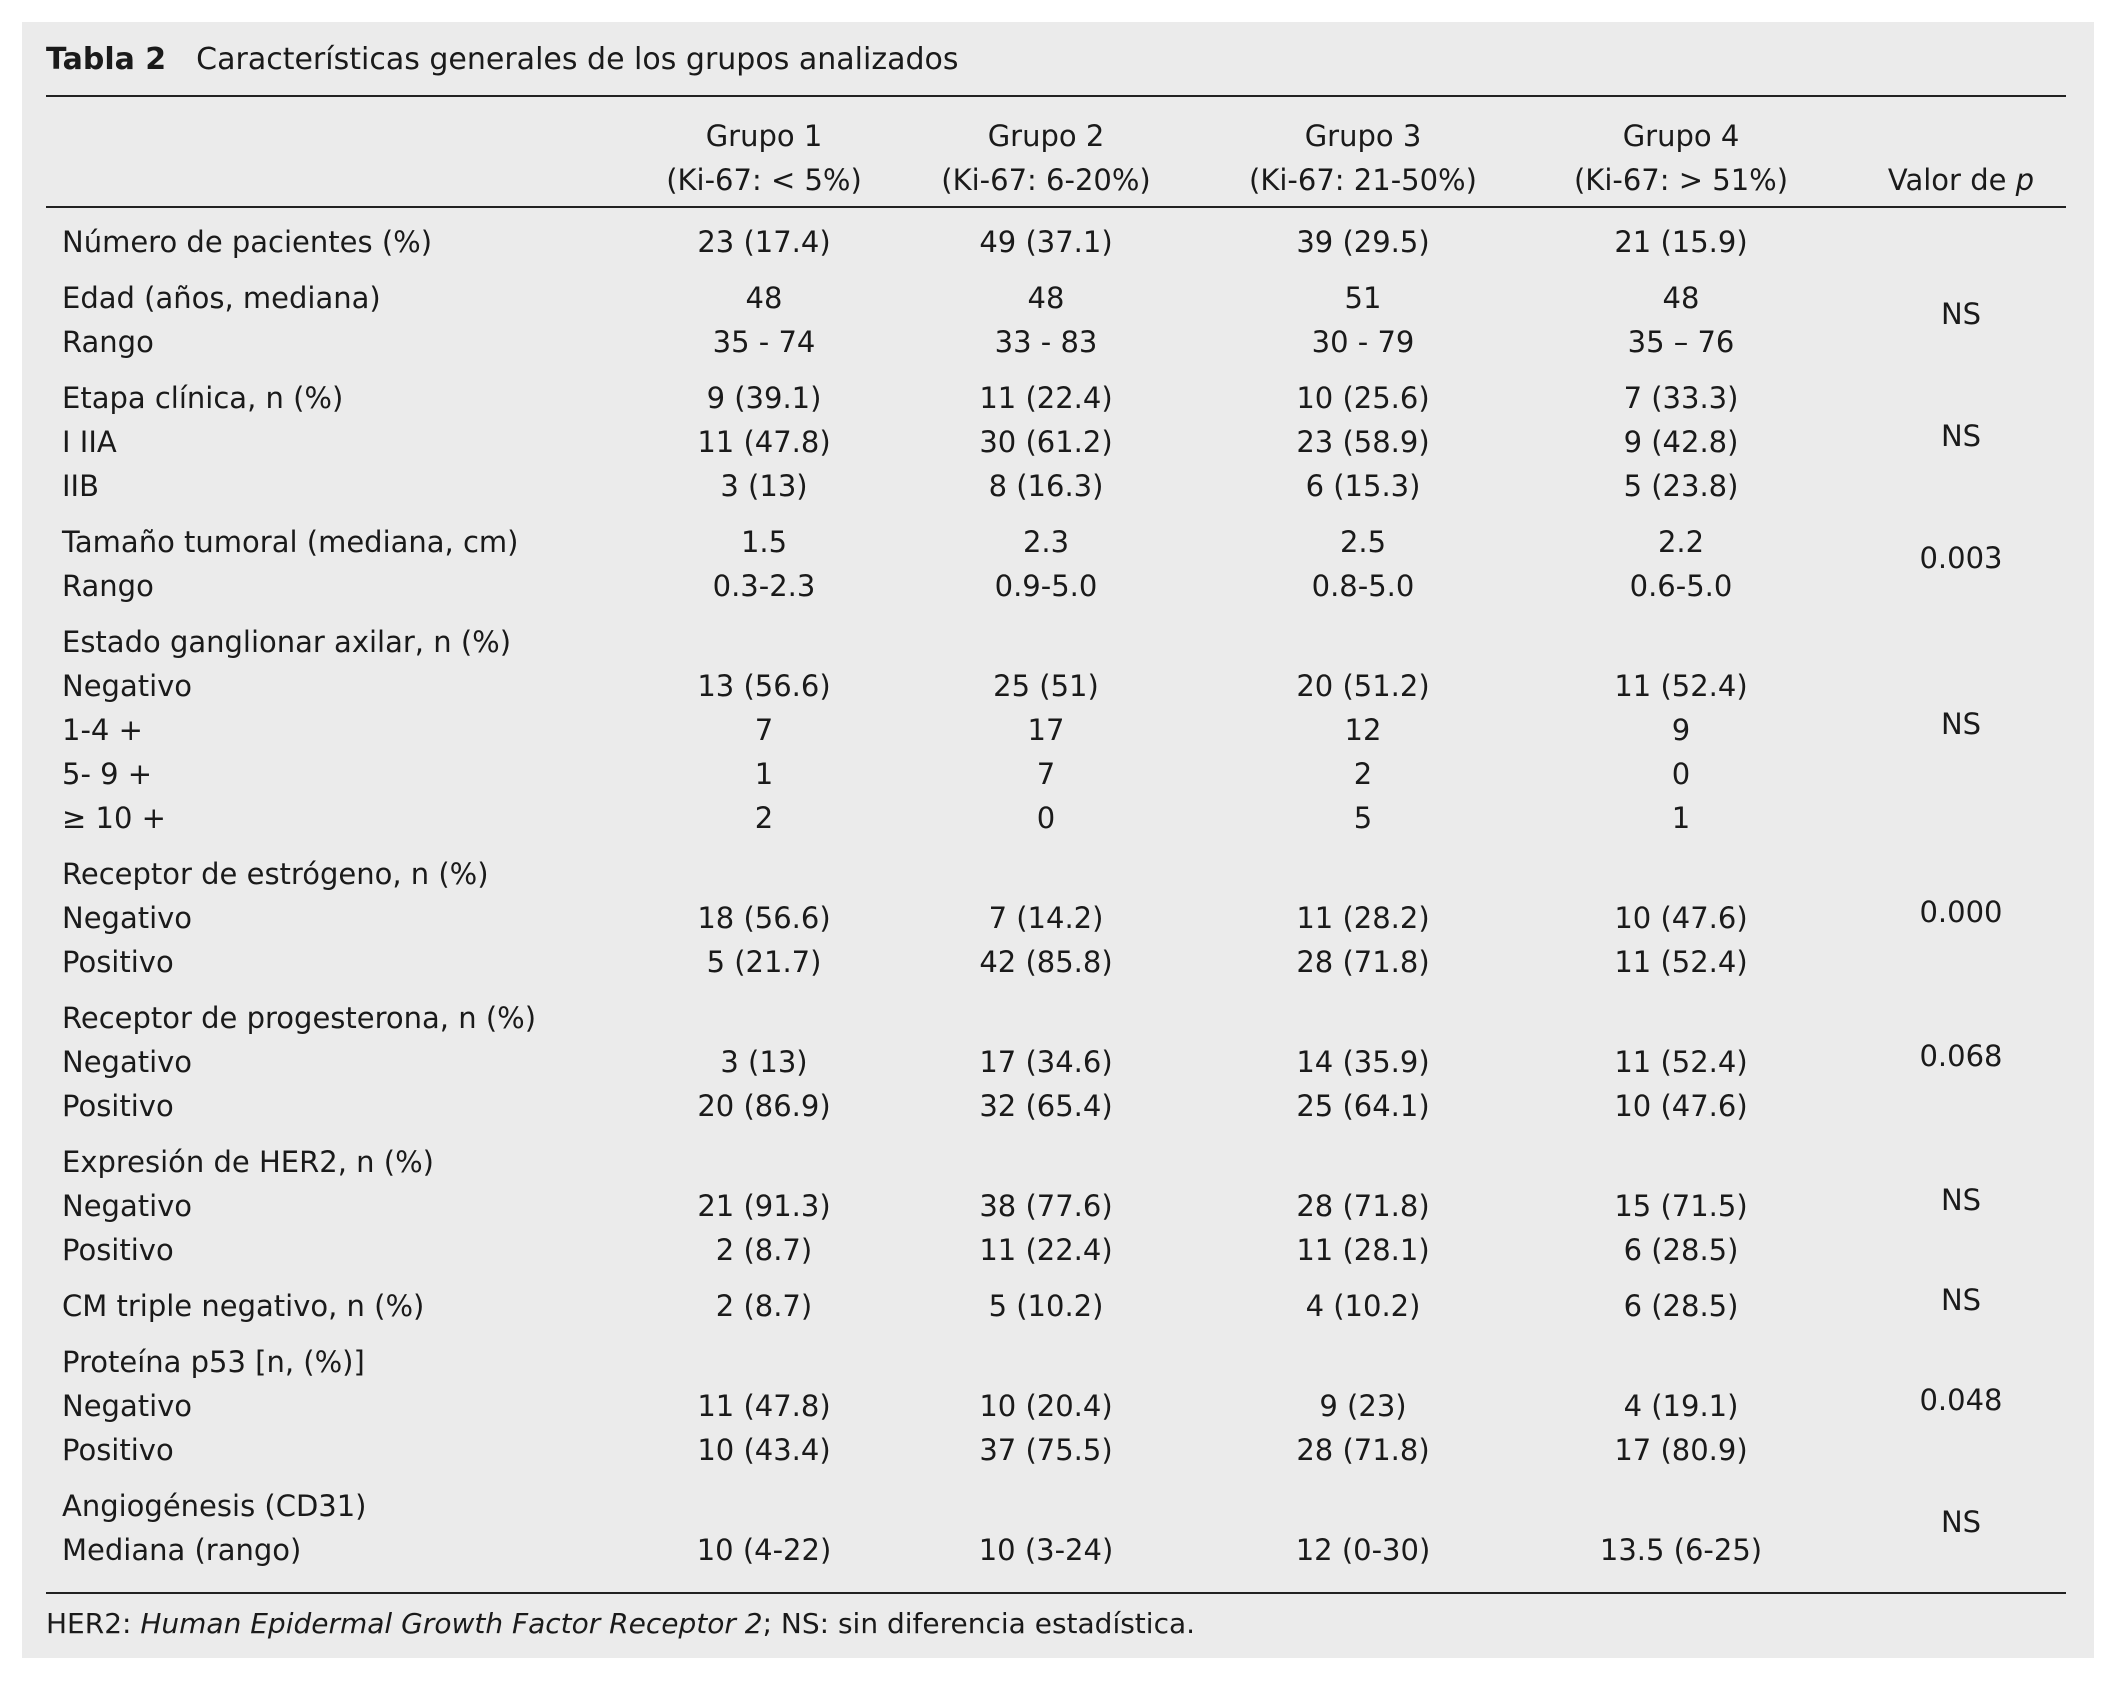 The image size is (2116, 1691). What do you see at coordinates (213, 1362) in the screenshot?
I see `row-label: Proteína p53 [n, (%)]` at bounding box center [213, 1362].